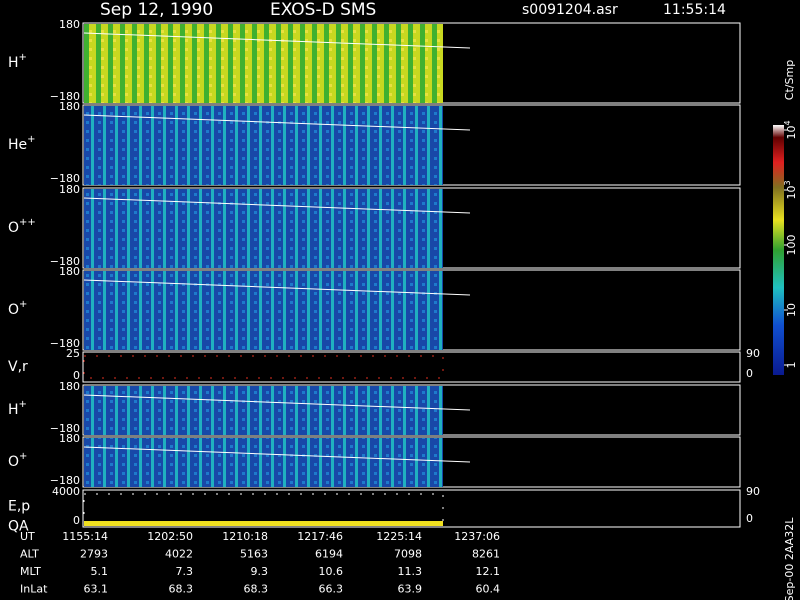 This screenshot has width=800, height=600. What do you see at coordinates (73, 353) in the screenshot?
I see `y-tick-label: 25` at bounding box center [73, 353].